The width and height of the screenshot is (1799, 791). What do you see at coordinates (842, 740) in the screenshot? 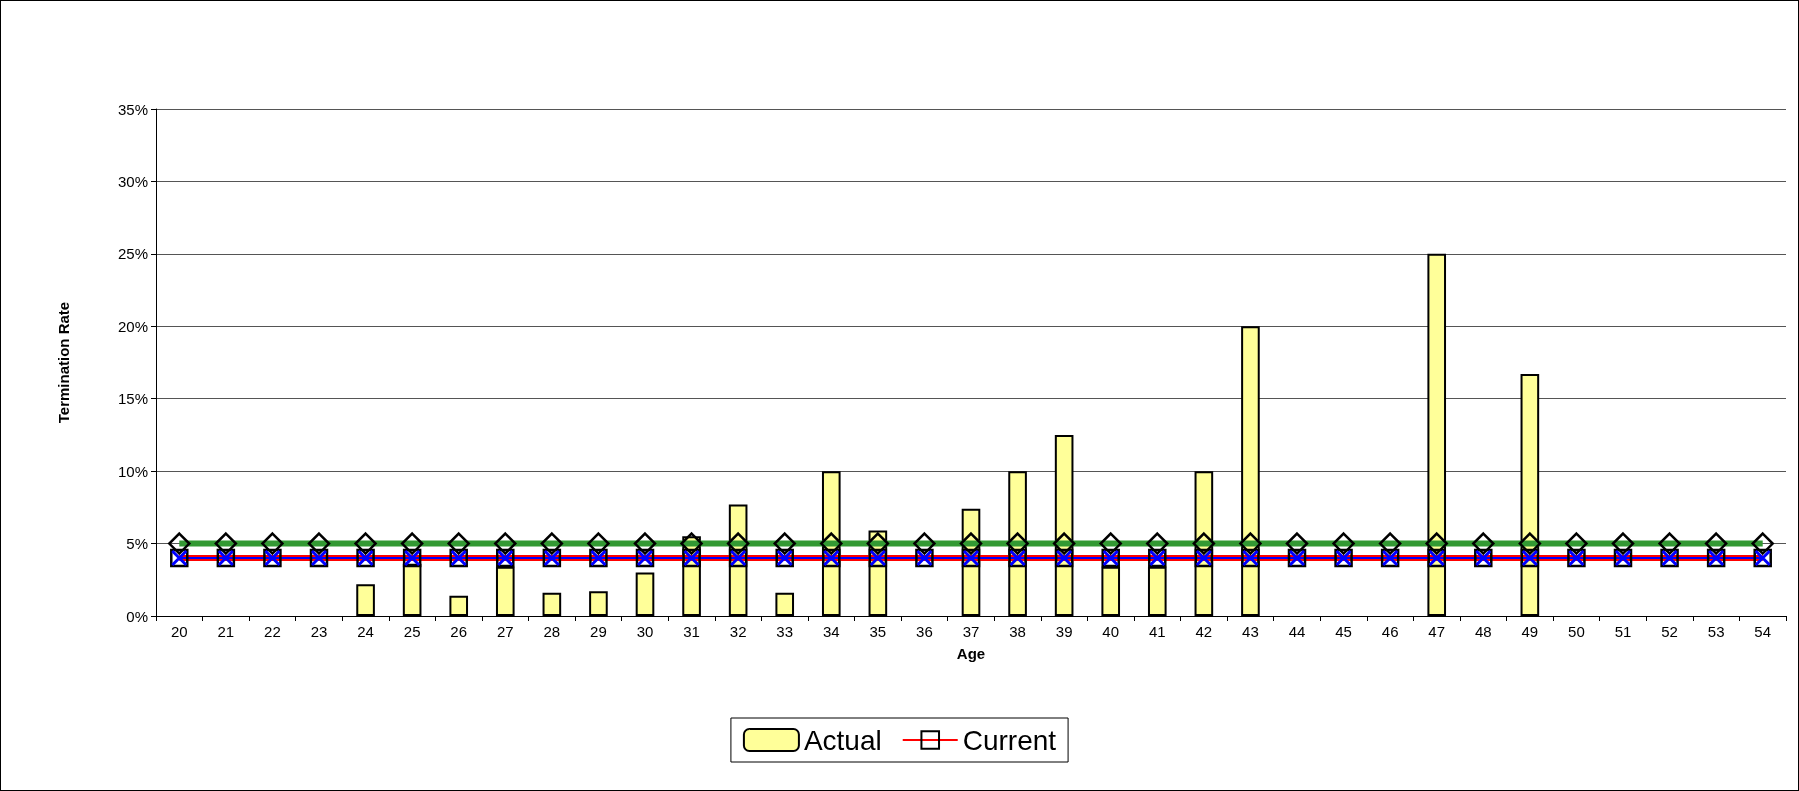
I see `legend-label: Actual` at bounding box center [842, 740].